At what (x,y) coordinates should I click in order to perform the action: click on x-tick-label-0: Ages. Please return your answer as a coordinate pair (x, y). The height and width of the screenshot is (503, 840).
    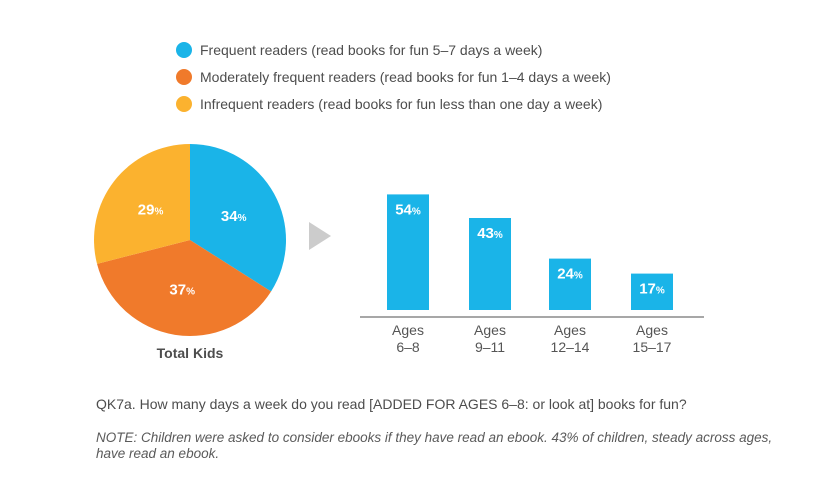
    Looking at the image, I should click on (408, 330).